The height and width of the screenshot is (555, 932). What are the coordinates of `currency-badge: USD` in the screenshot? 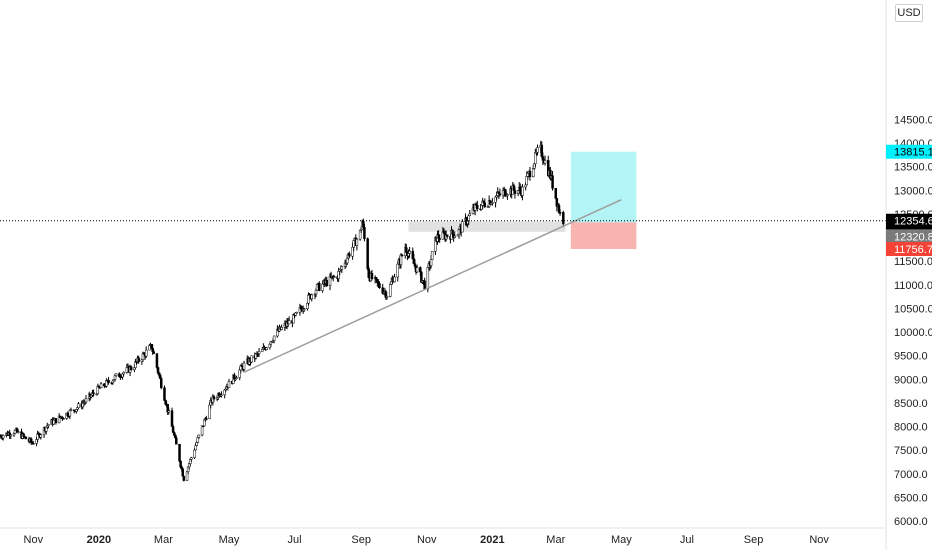 It's located at (909, 13).